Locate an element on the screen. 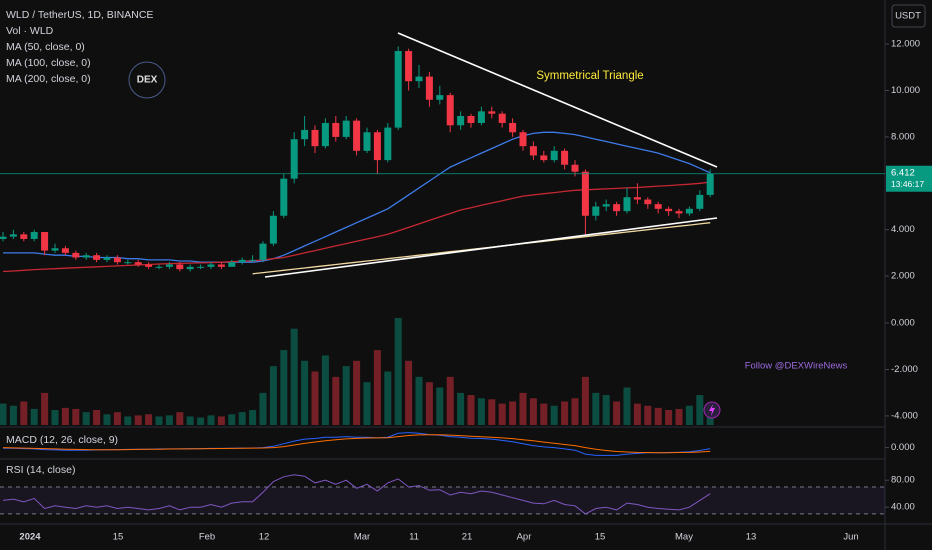  volume-label: Vol · WLD is located at coordinates (30, 31).